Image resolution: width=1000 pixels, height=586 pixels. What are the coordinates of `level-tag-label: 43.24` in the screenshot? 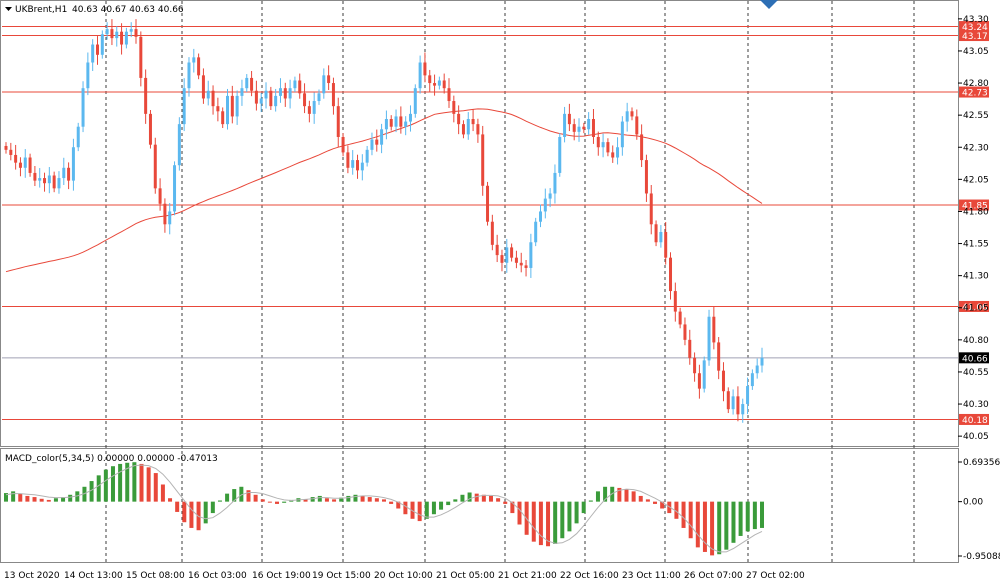 It's located at (975, 28).